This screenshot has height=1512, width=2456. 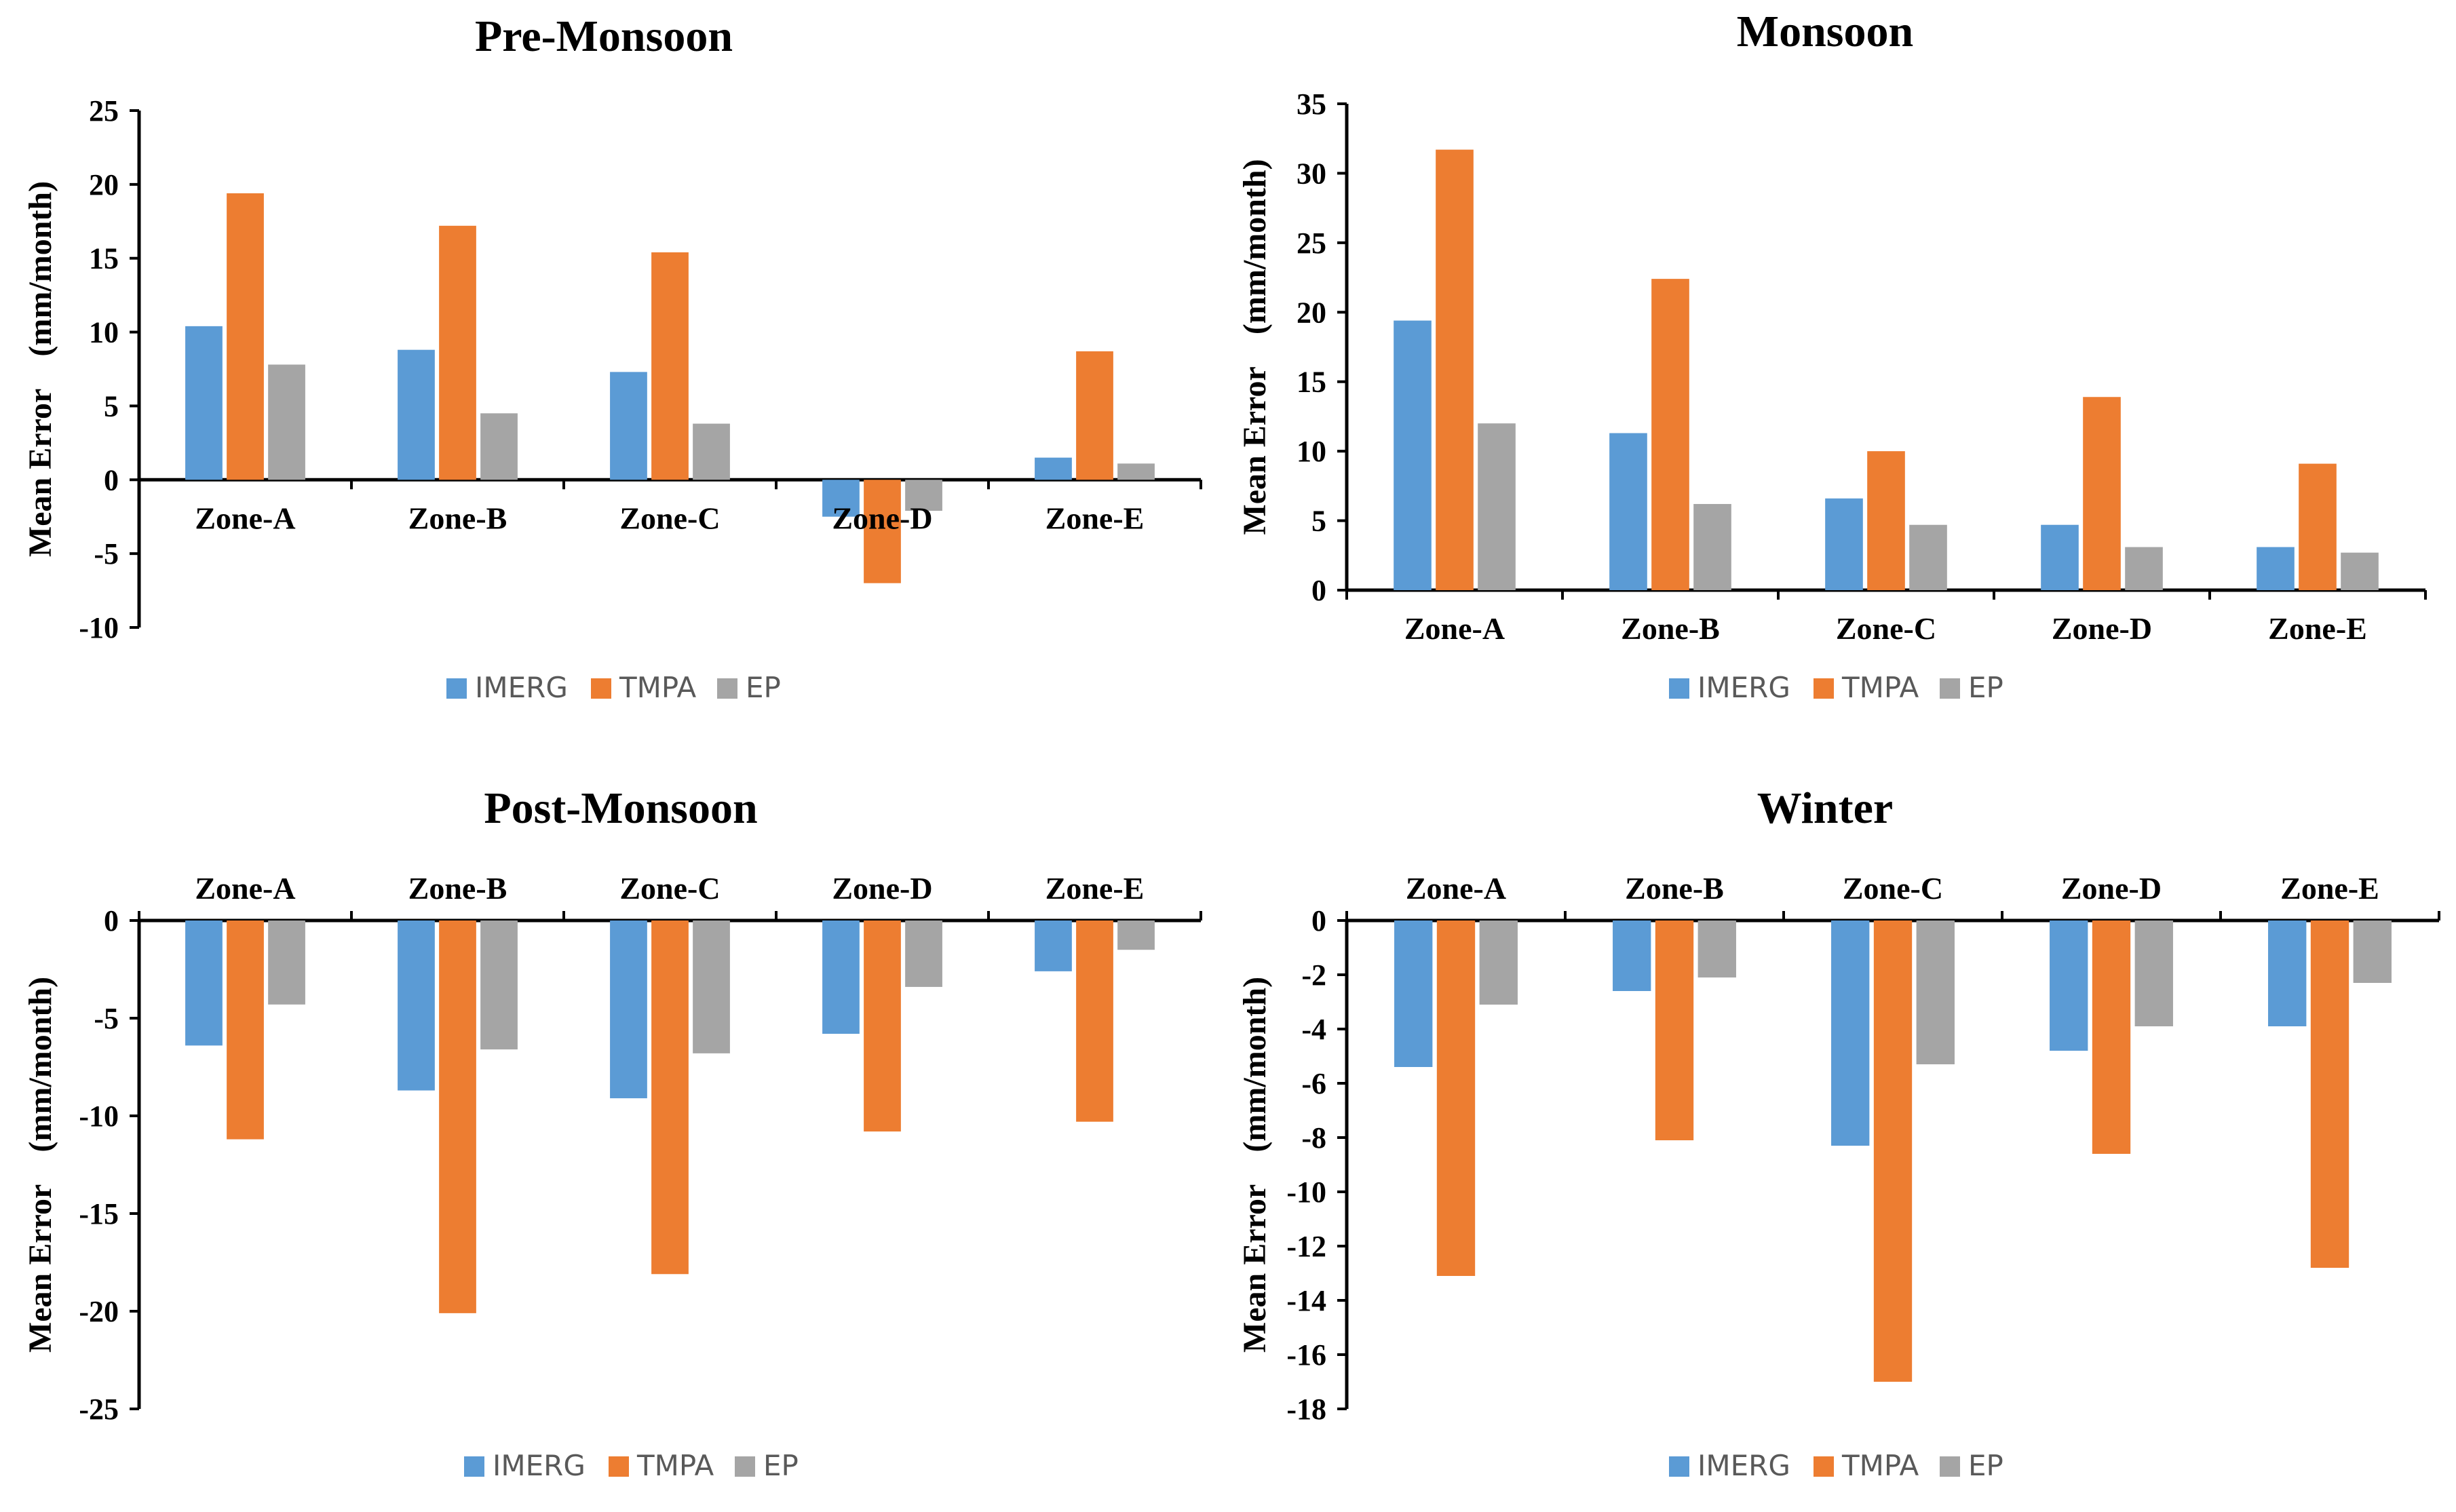 What do you see at coordinates (1306, 1247) in the screenshot?
I see `y-tick-label: -12` at bounding box center [1306, 1247].